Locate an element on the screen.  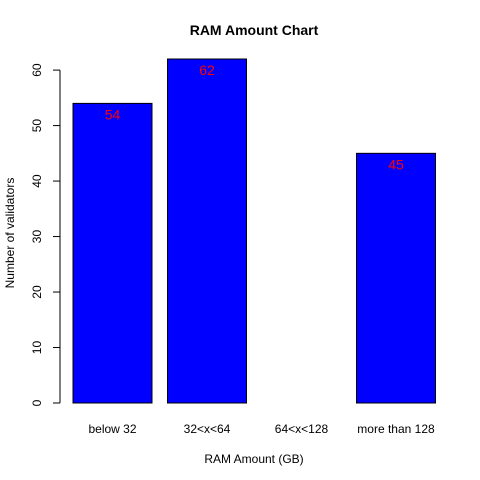
y-tick-label-0: 0 is located at coordinates (37, 402).